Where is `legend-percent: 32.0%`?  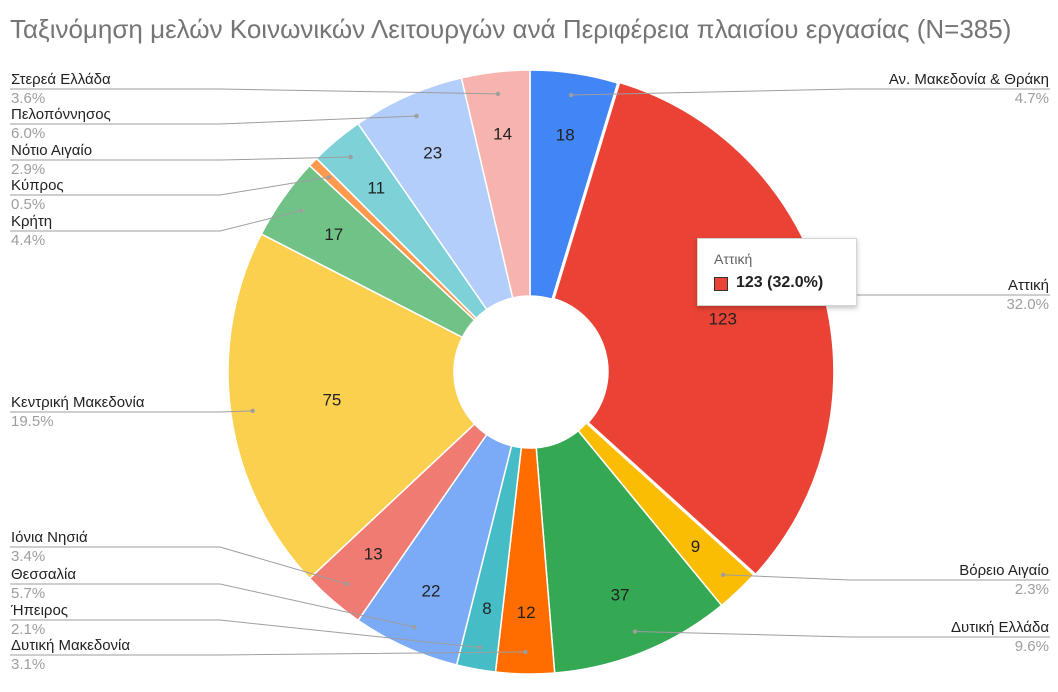 legend-percent: 32.0% is located at coordinates (1027, 304).